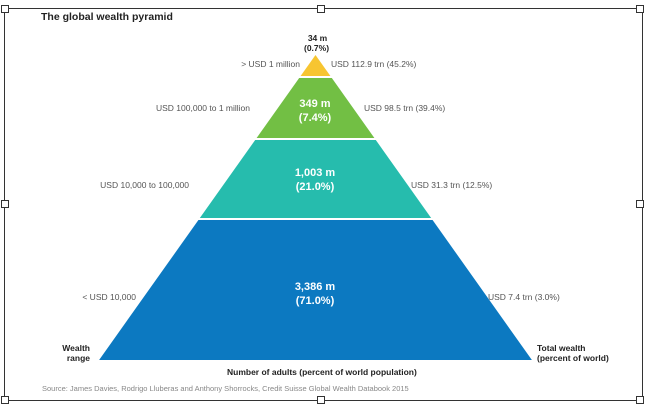 Image resolution: width=645 pixels, height=408 pixels. I want to click on resize-handle-bottom-left, so click(5, 400).